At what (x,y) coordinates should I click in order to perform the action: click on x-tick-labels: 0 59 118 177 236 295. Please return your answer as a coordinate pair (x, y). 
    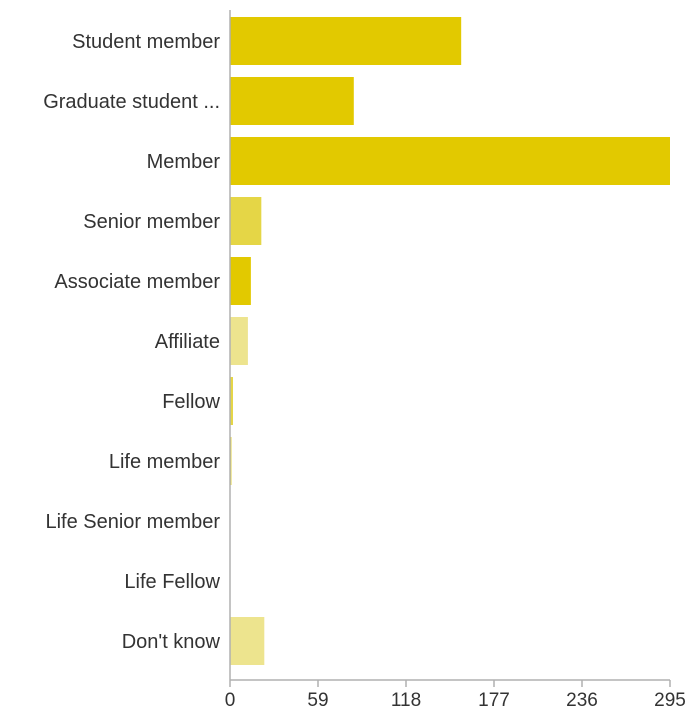
    Looking at the image, I should click on (455, 700).